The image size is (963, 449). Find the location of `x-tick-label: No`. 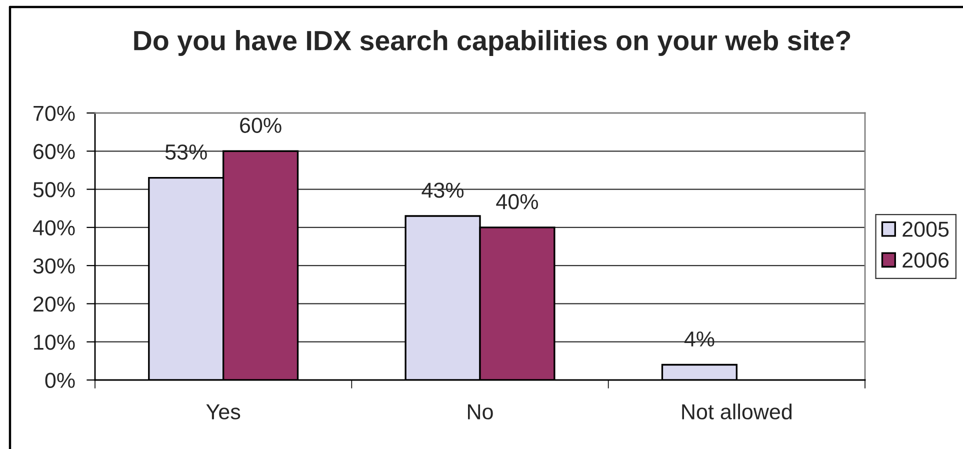

x-tick-label: No is located at coordinates (480, 412).